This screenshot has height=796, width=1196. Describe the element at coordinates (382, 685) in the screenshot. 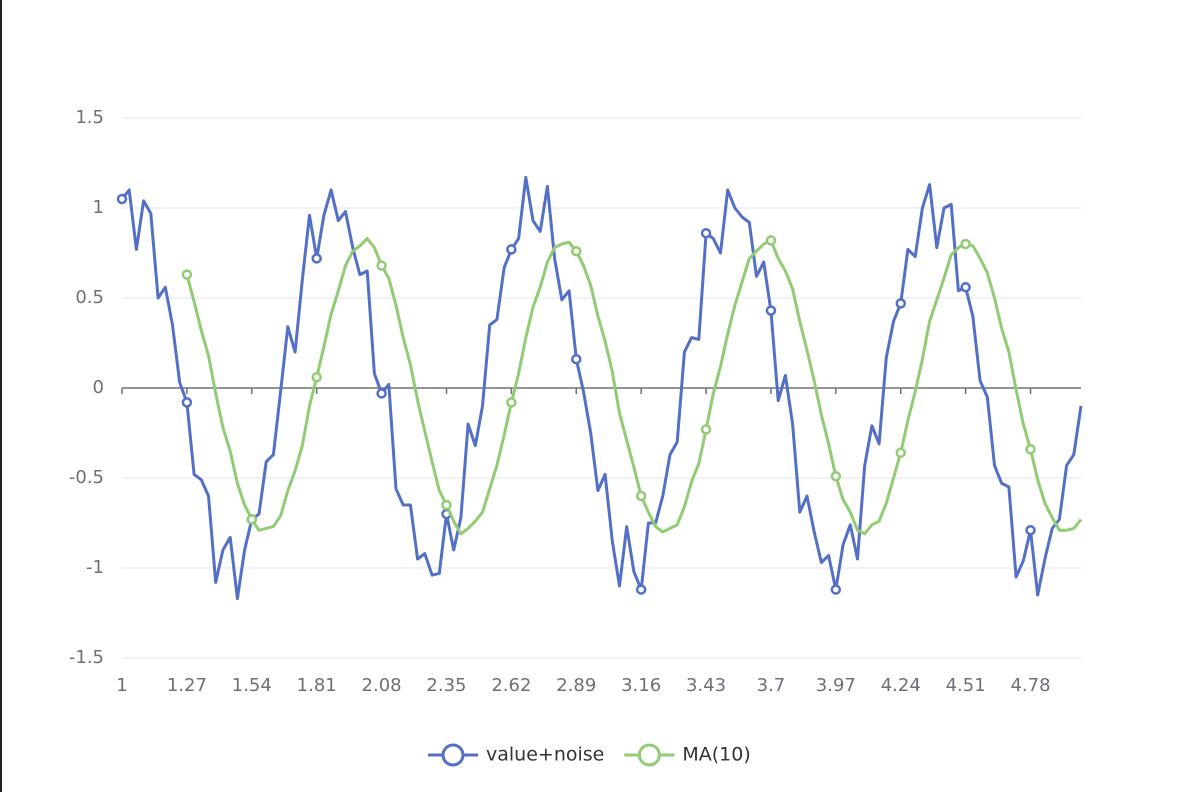

I see `x-tick-label: 2.08` at that location.